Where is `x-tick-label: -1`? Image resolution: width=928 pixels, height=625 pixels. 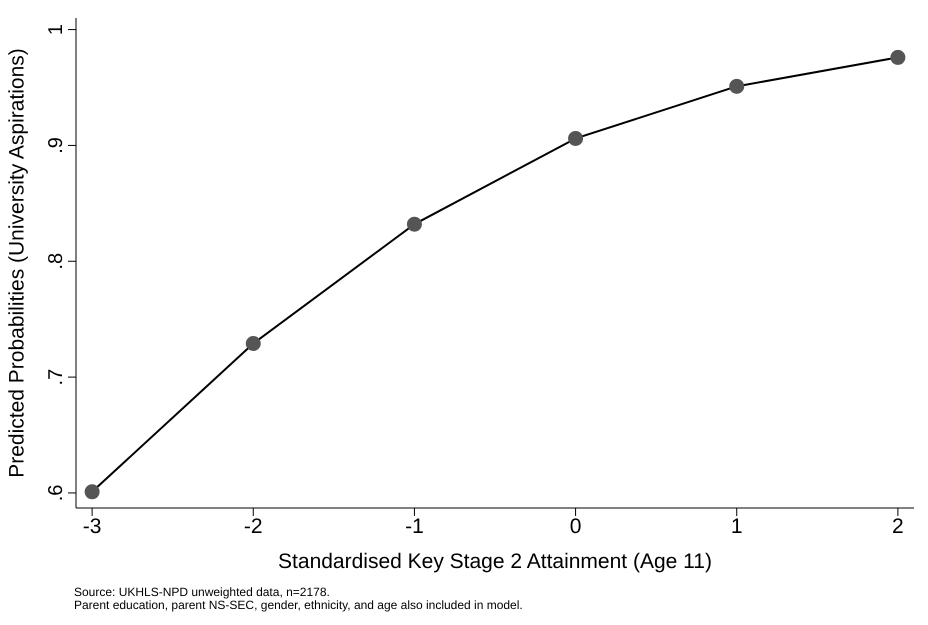
x-tick-label: -1 is located at coordinates (414, 526).